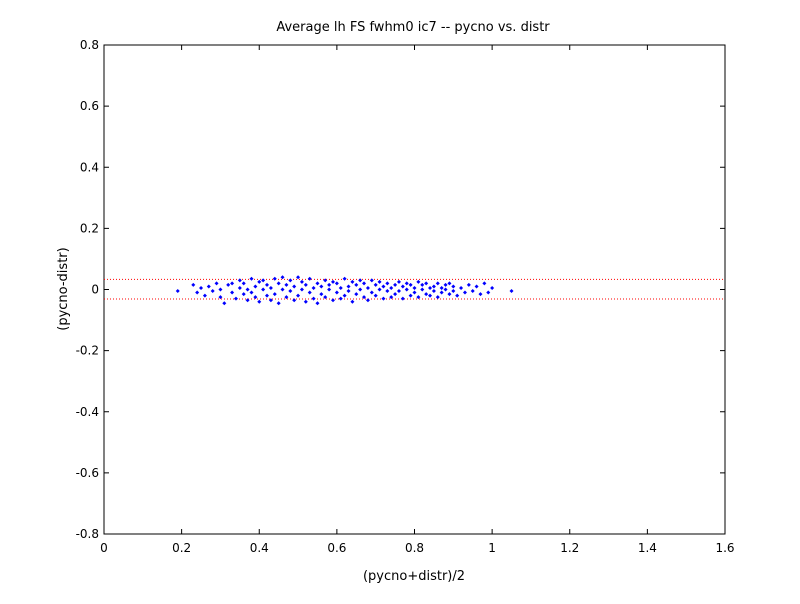 This screenshot has width=800, height=604. I want to click on scatter-points, so click(344, 290).